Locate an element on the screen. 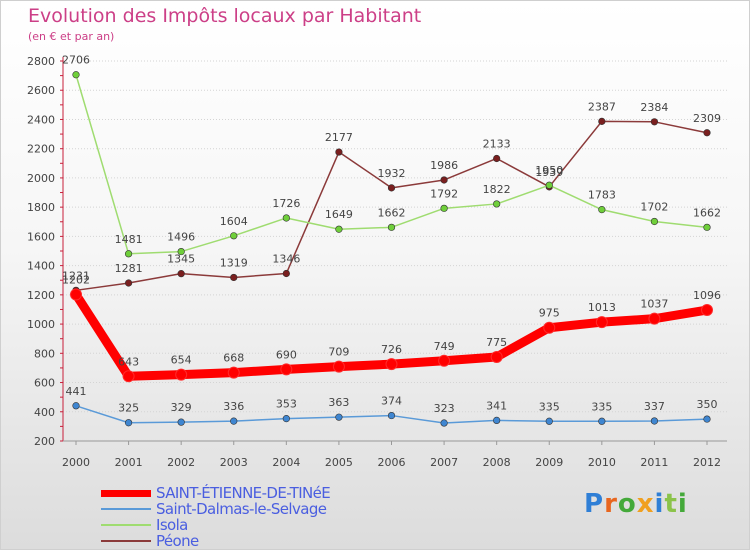 This screenshot has width=750, height=550. chart-subtitle: (en € et par an) is located at coordinates (71, 36).